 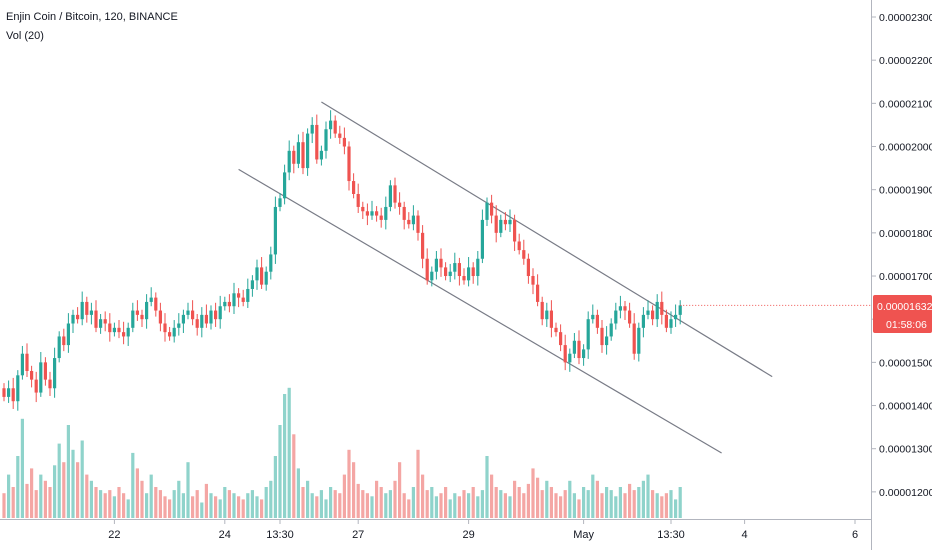 What do you see at coordinates (671, 535) in the screenshot?
I see `time-tick-label: 13:30` at bounding box center [671, 535].